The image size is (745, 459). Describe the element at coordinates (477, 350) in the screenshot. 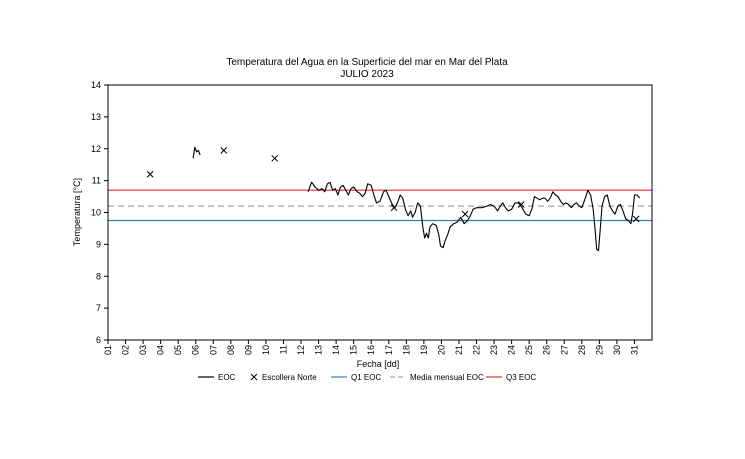

I see `x-tick-label: 22` at that location.